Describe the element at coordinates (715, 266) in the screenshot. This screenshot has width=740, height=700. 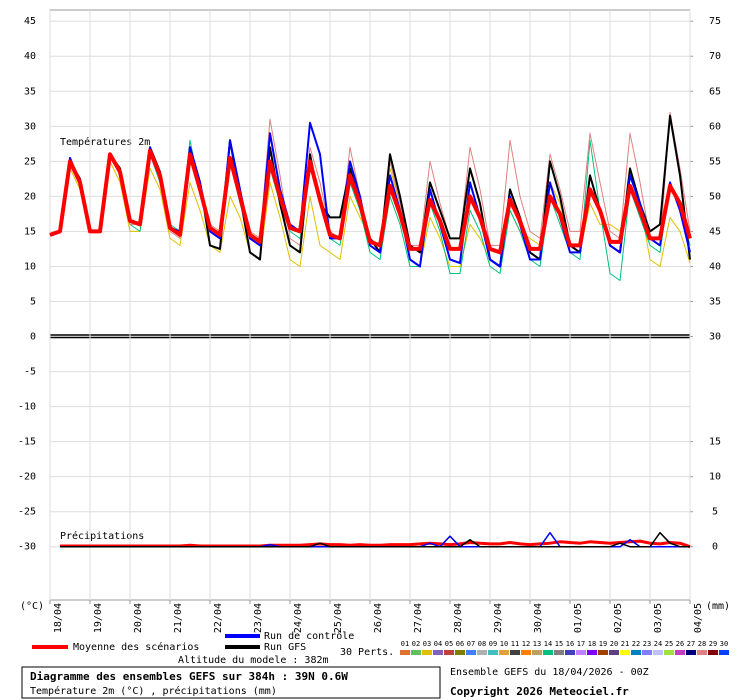
I see `y2-tick-label: 40` at that location.